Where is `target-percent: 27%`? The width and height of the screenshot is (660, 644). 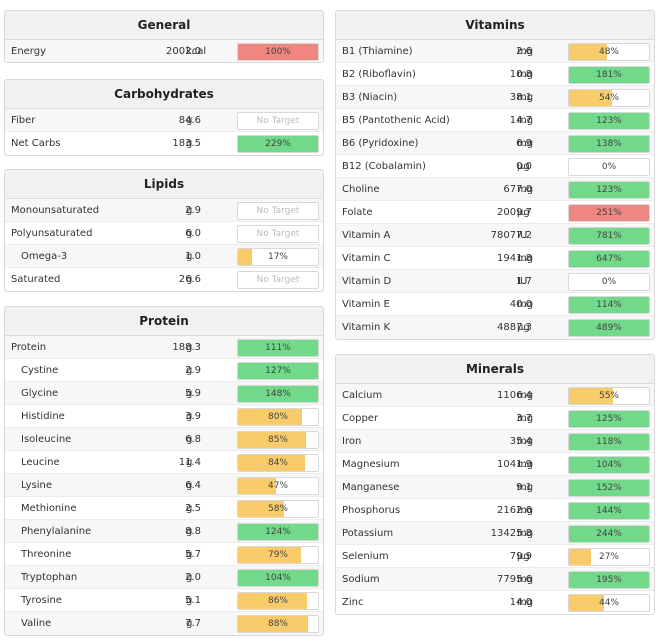 target-percent: 27% is located at coordinates (608, 557).